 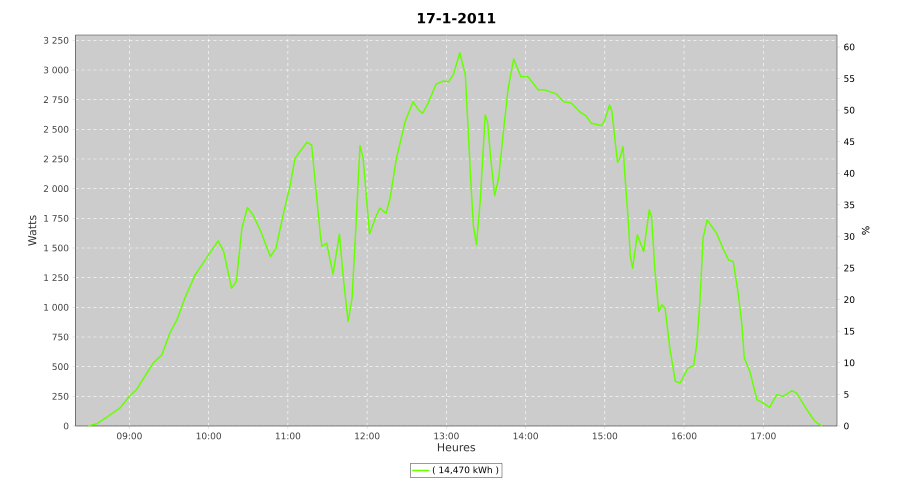 What do you see at coordinates (66, 426) in the screenshot?
I see `y-tick-label: 0` at bounding box center [66, 426].